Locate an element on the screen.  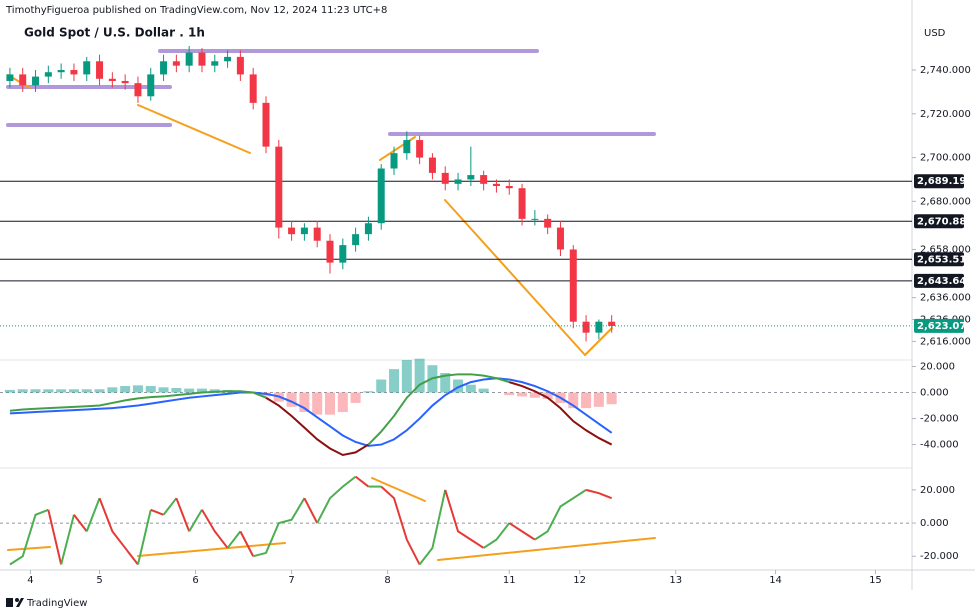
last-price-badge is located at coordinates (939, 325).